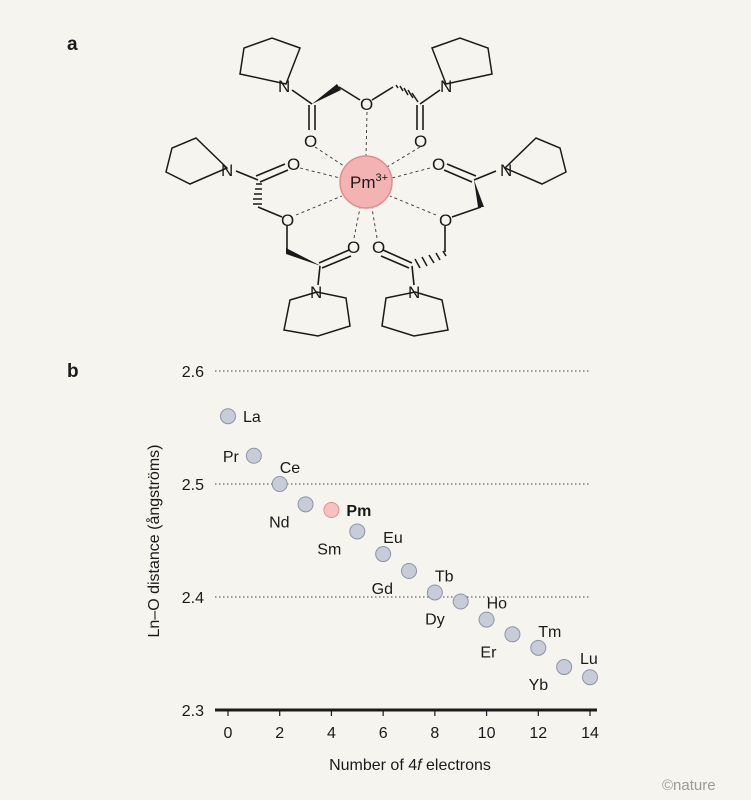 The height and width of the screenshot is (800, 751). I want to click on pyrrolidine-ring-bottom-left, so click(317, 314).